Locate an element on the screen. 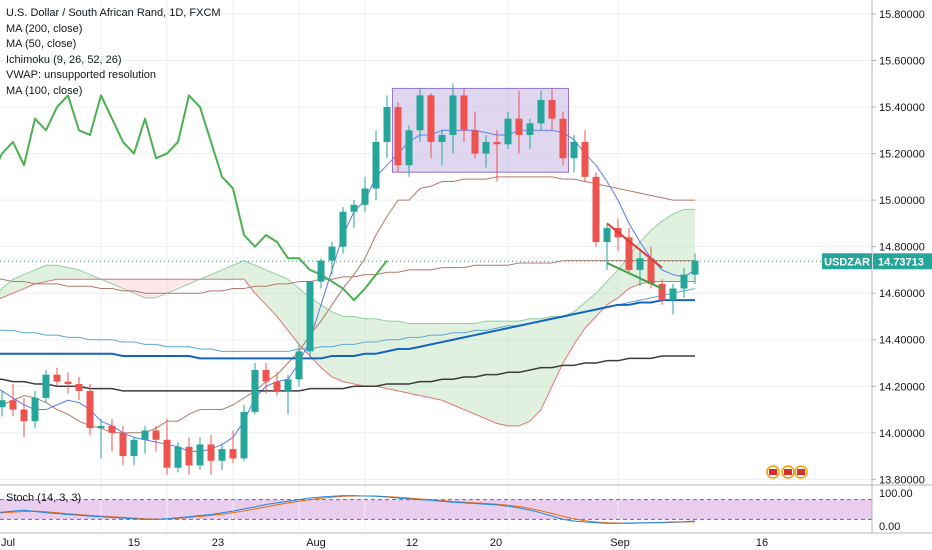 The image size is (932, 550). y-tick-label: 15.80000 is located at coordinates (902, 15).